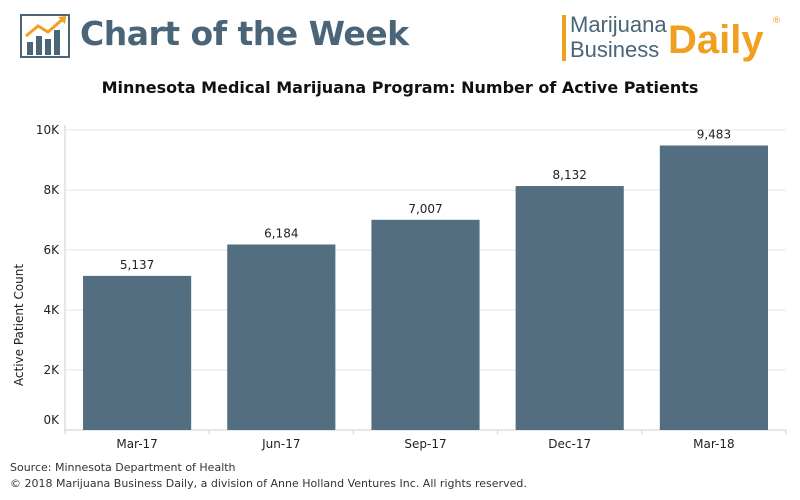 The image size is (800, 500). I want to click on brand-registered-mark: ®, so click(776, 21).